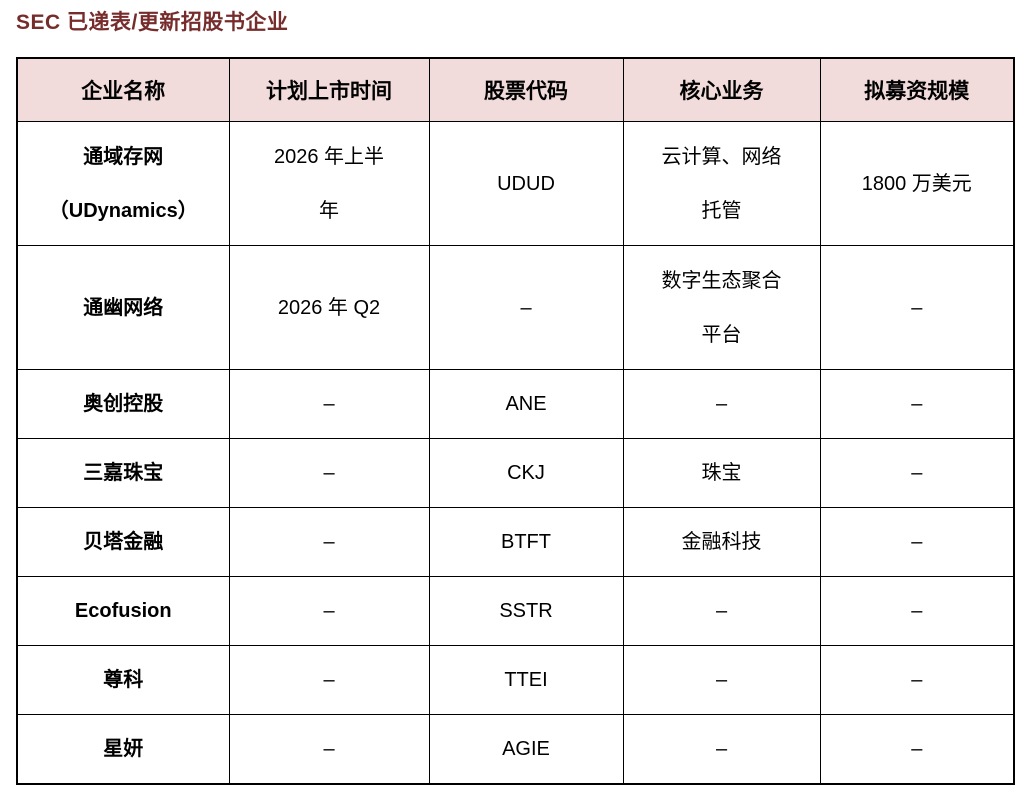 The image size is (1016, 796). I want to click on cell-text: （UDynamics）, so click(123, 210).